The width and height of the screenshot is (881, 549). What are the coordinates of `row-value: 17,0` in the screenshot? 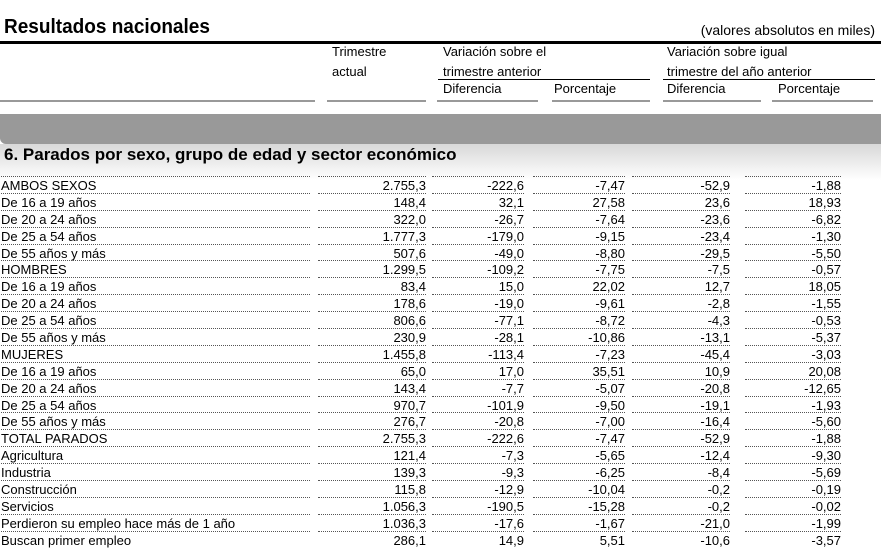 It's located at (478, 370).